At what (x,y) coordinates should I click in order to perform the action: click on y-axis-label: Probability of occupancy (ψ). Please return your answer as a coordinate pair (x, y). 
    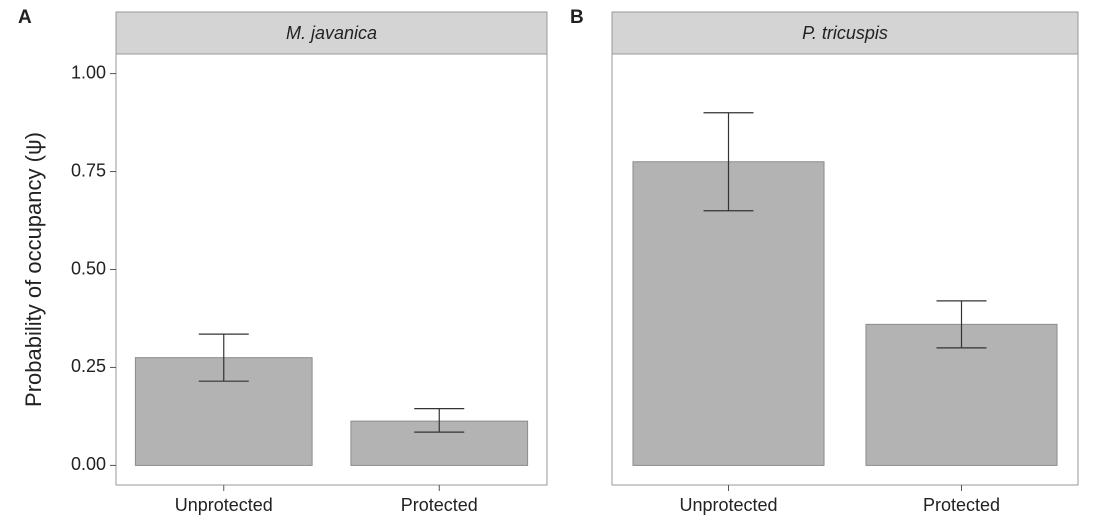
    Looking at the image, I should click on (33, 269).